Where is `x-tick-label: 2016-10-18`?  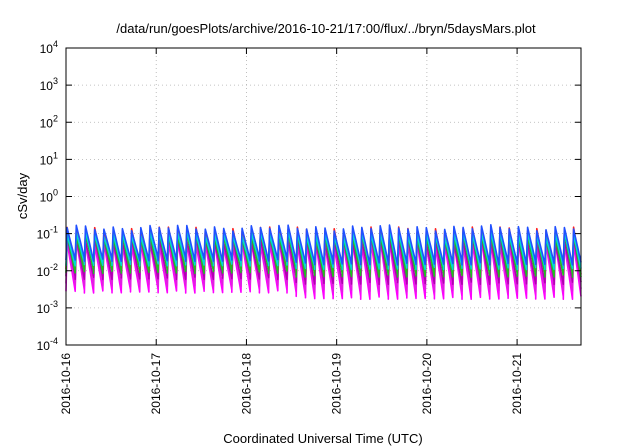 x-tick-label: 2016-10-18 is located at coordinates (246, 384).